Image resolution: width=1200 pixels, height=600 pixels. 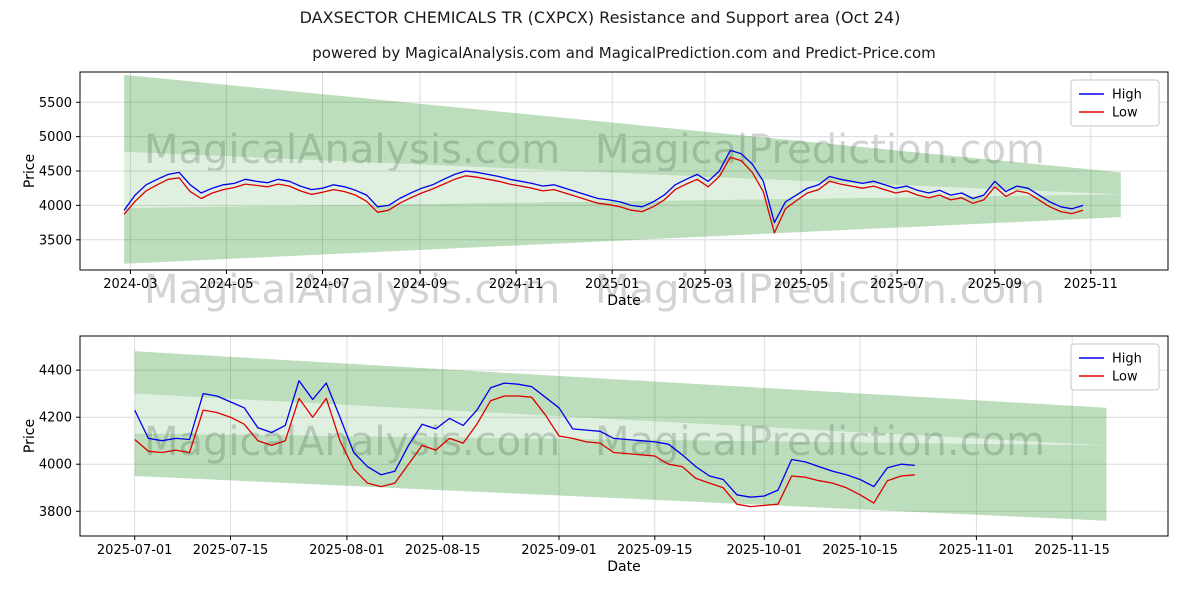 I want to click on xtick-label: 2025-07-15, so click(x=231, y=550).